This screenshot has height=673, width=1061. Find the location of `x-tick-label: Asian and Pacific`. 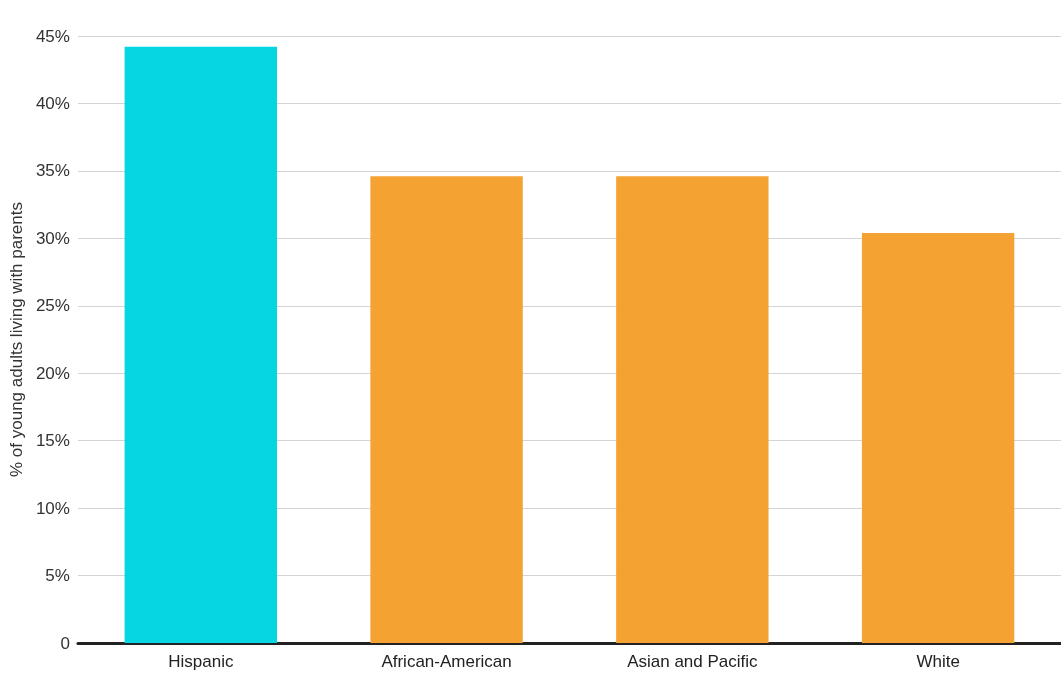

x-tick-label: Asian and Pacific is located at coordinates (693, 661).